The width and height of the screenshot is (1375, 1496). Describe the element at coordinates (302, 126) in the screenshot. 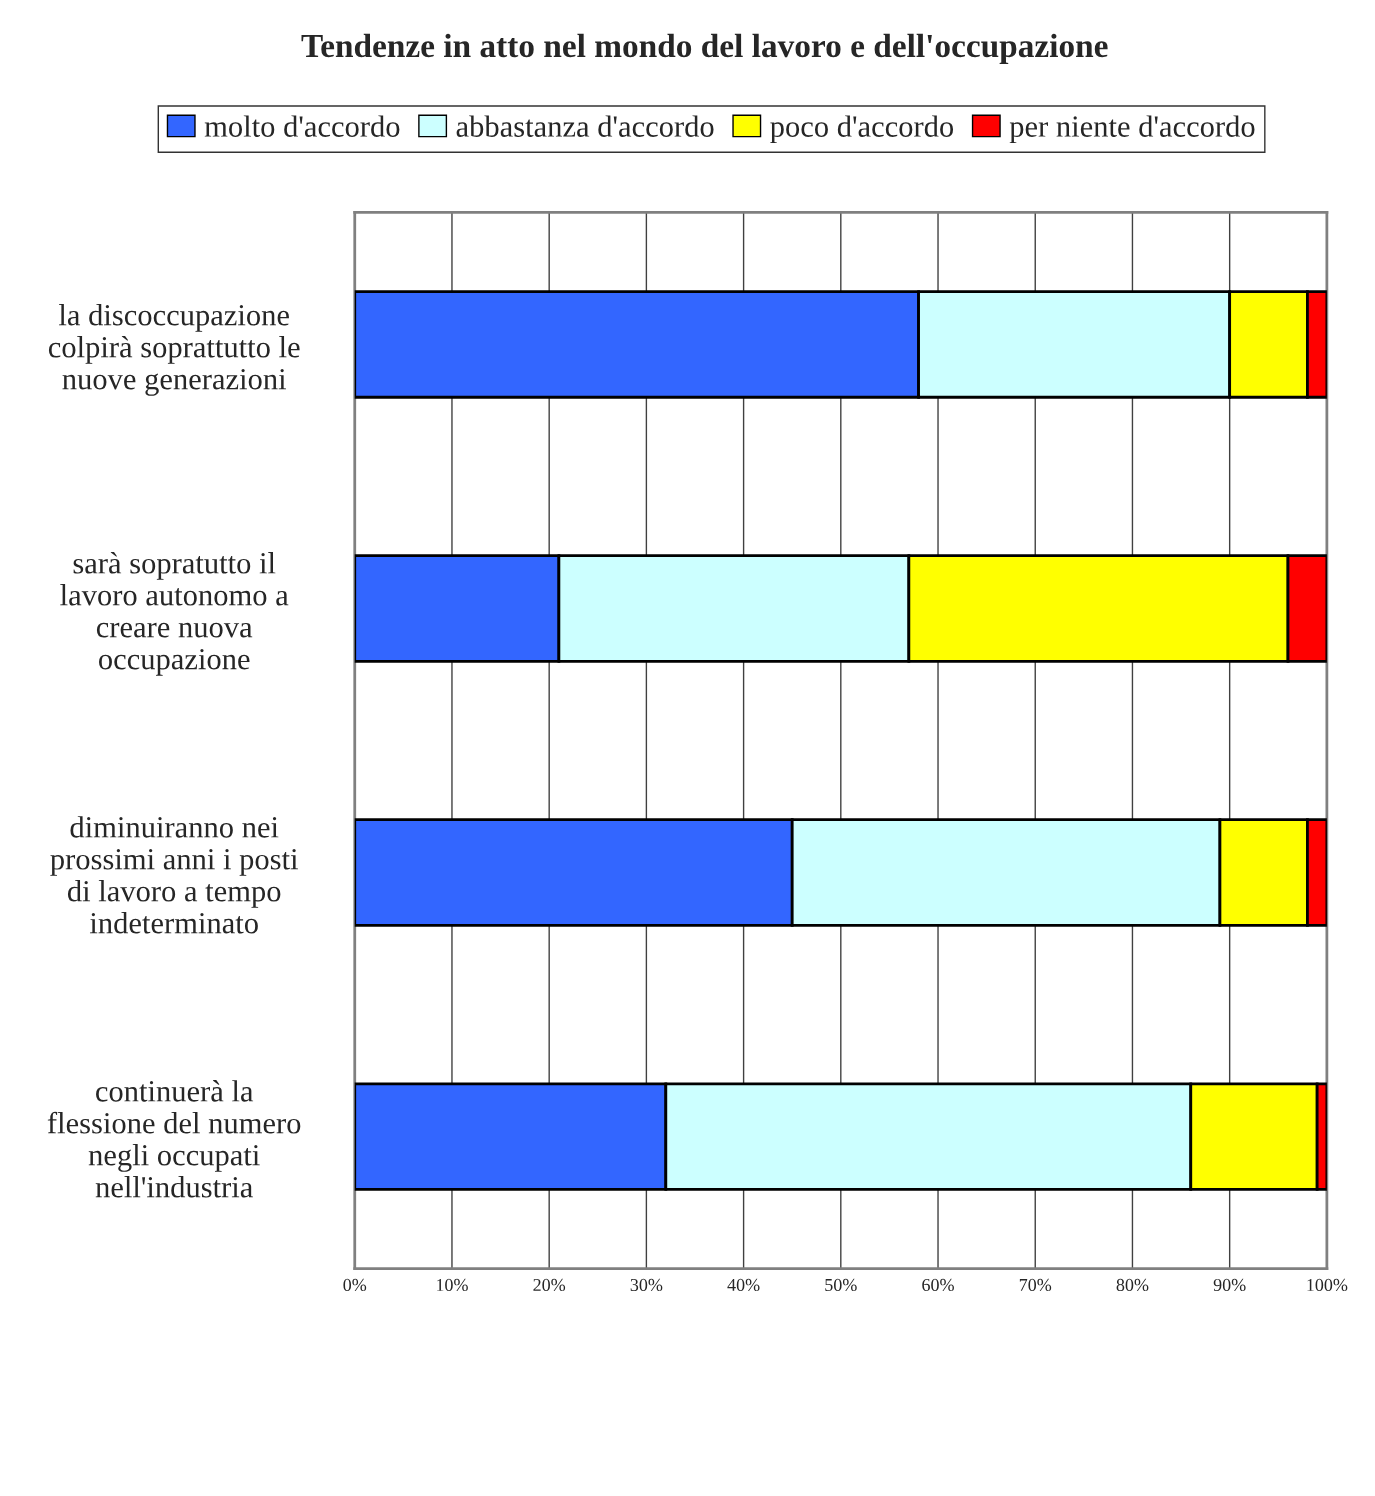

I see `legend-label: molto d'accordo` at that location.